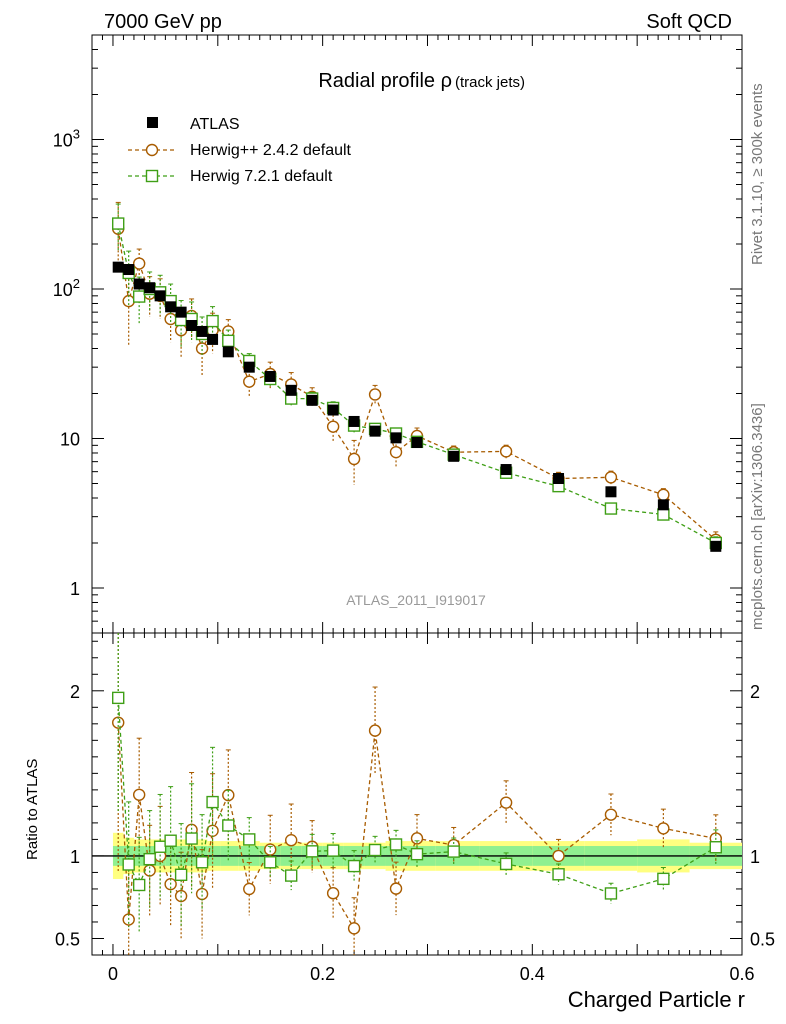  What do you see at coordinates (271, 150) in the screenshot?
I see `legend-label-herwigpp: Herwig++ 2.4.2 default` at bounding box center [271, 150].